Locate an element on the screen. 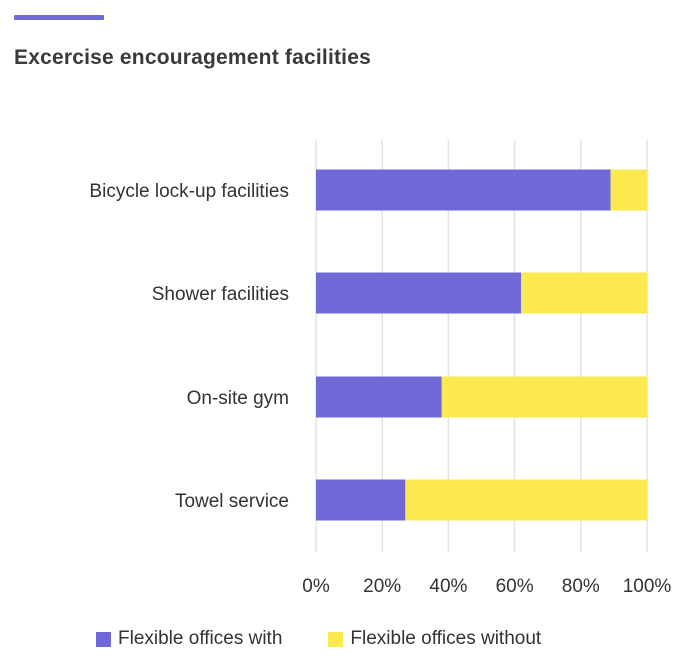 Image resolution: width=675 pixels, height=659 pixels. legend-label-with: Flexible offices with is located at coordinates (200, 638).